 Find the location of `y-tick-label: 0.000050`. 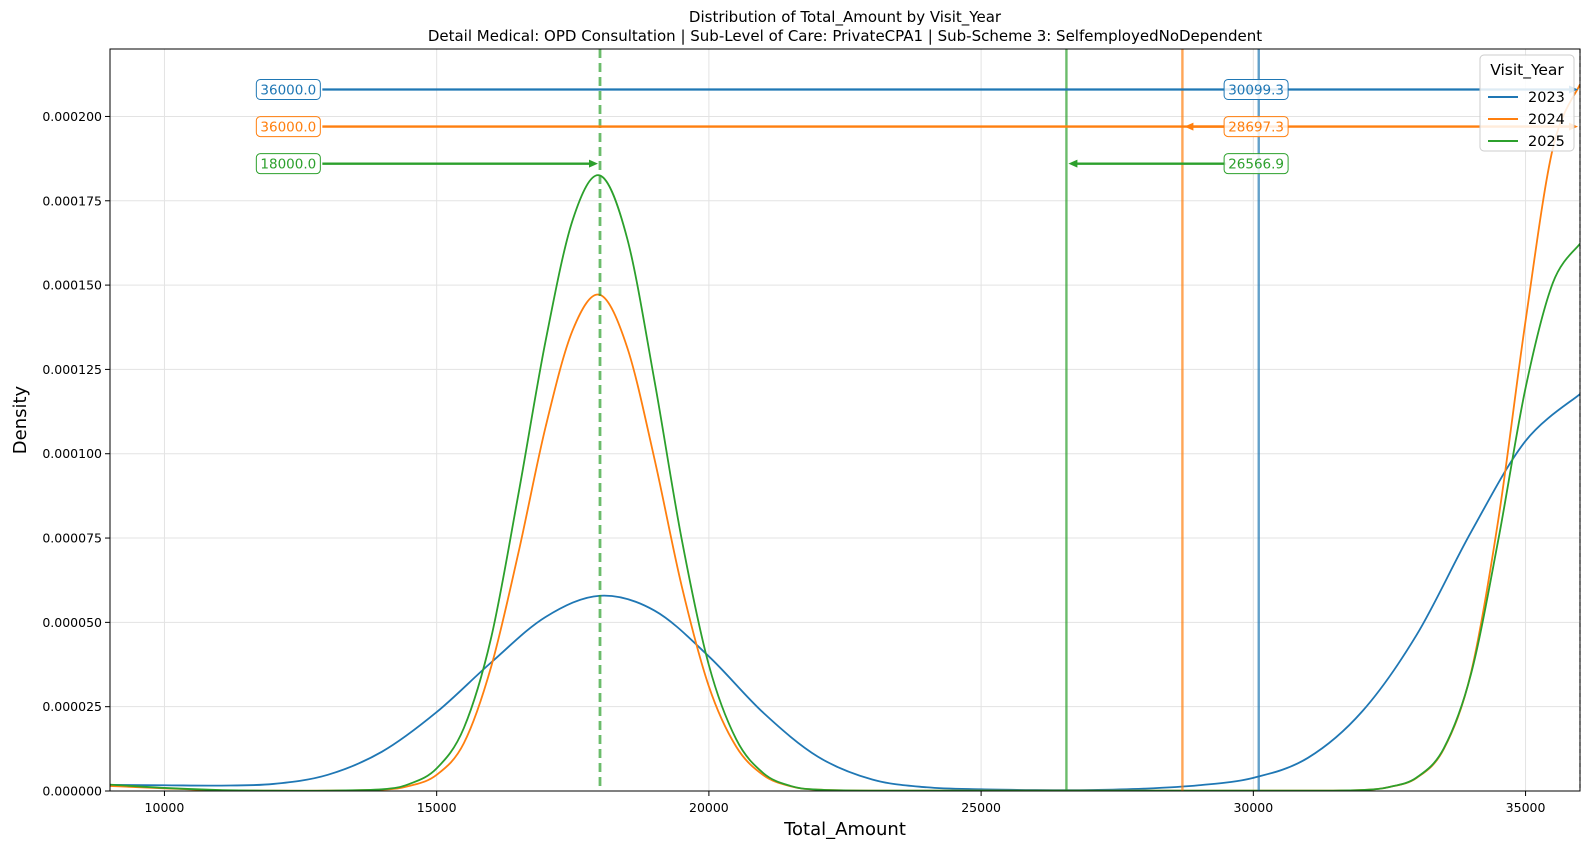

y-tick-label: 0.000050 is located at coordinates (72, 622).